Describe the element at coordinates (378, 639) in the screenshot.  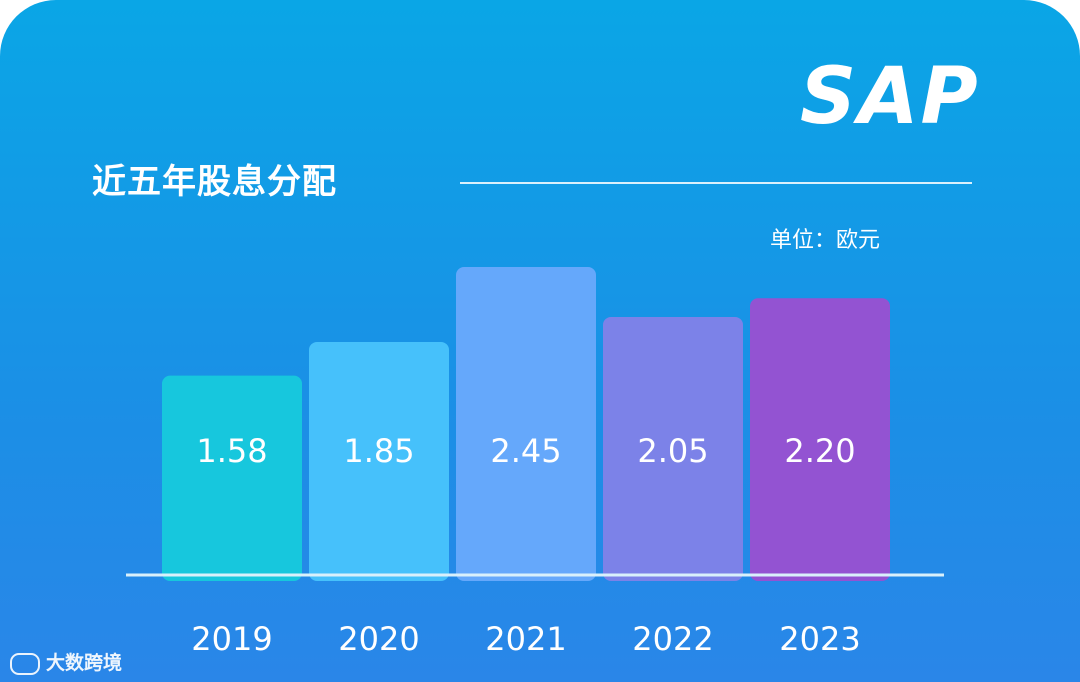
I see `x-tick-2020: 2020` at that location.